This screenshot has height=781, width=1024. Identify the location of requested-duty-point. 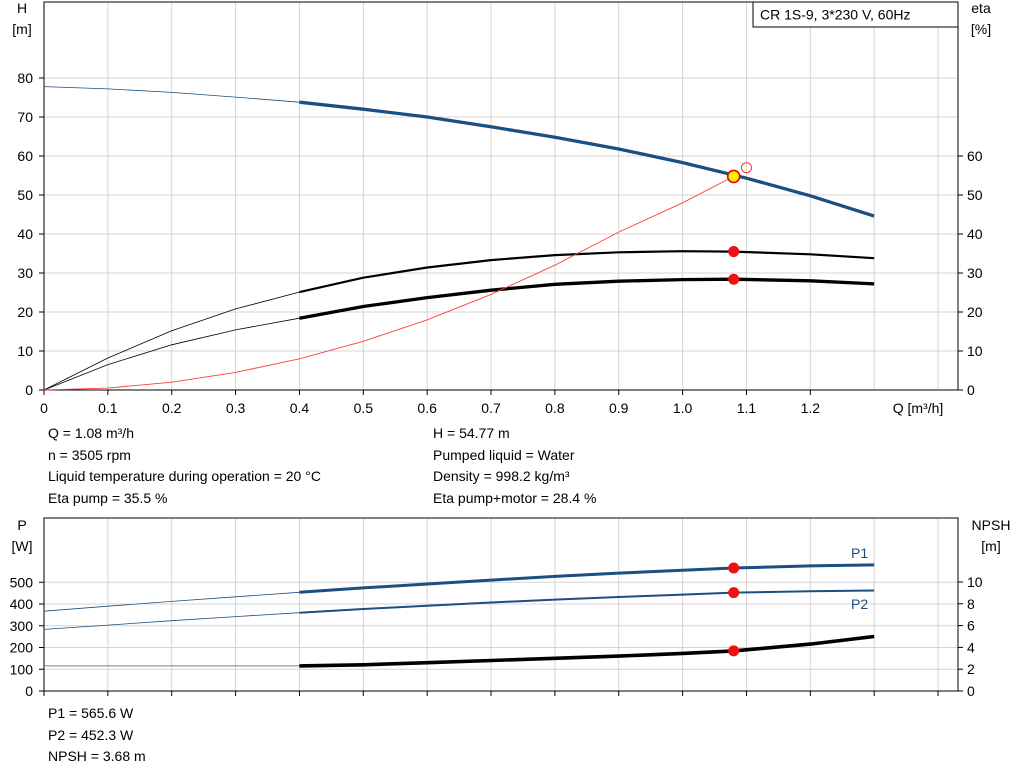
(746, 168).